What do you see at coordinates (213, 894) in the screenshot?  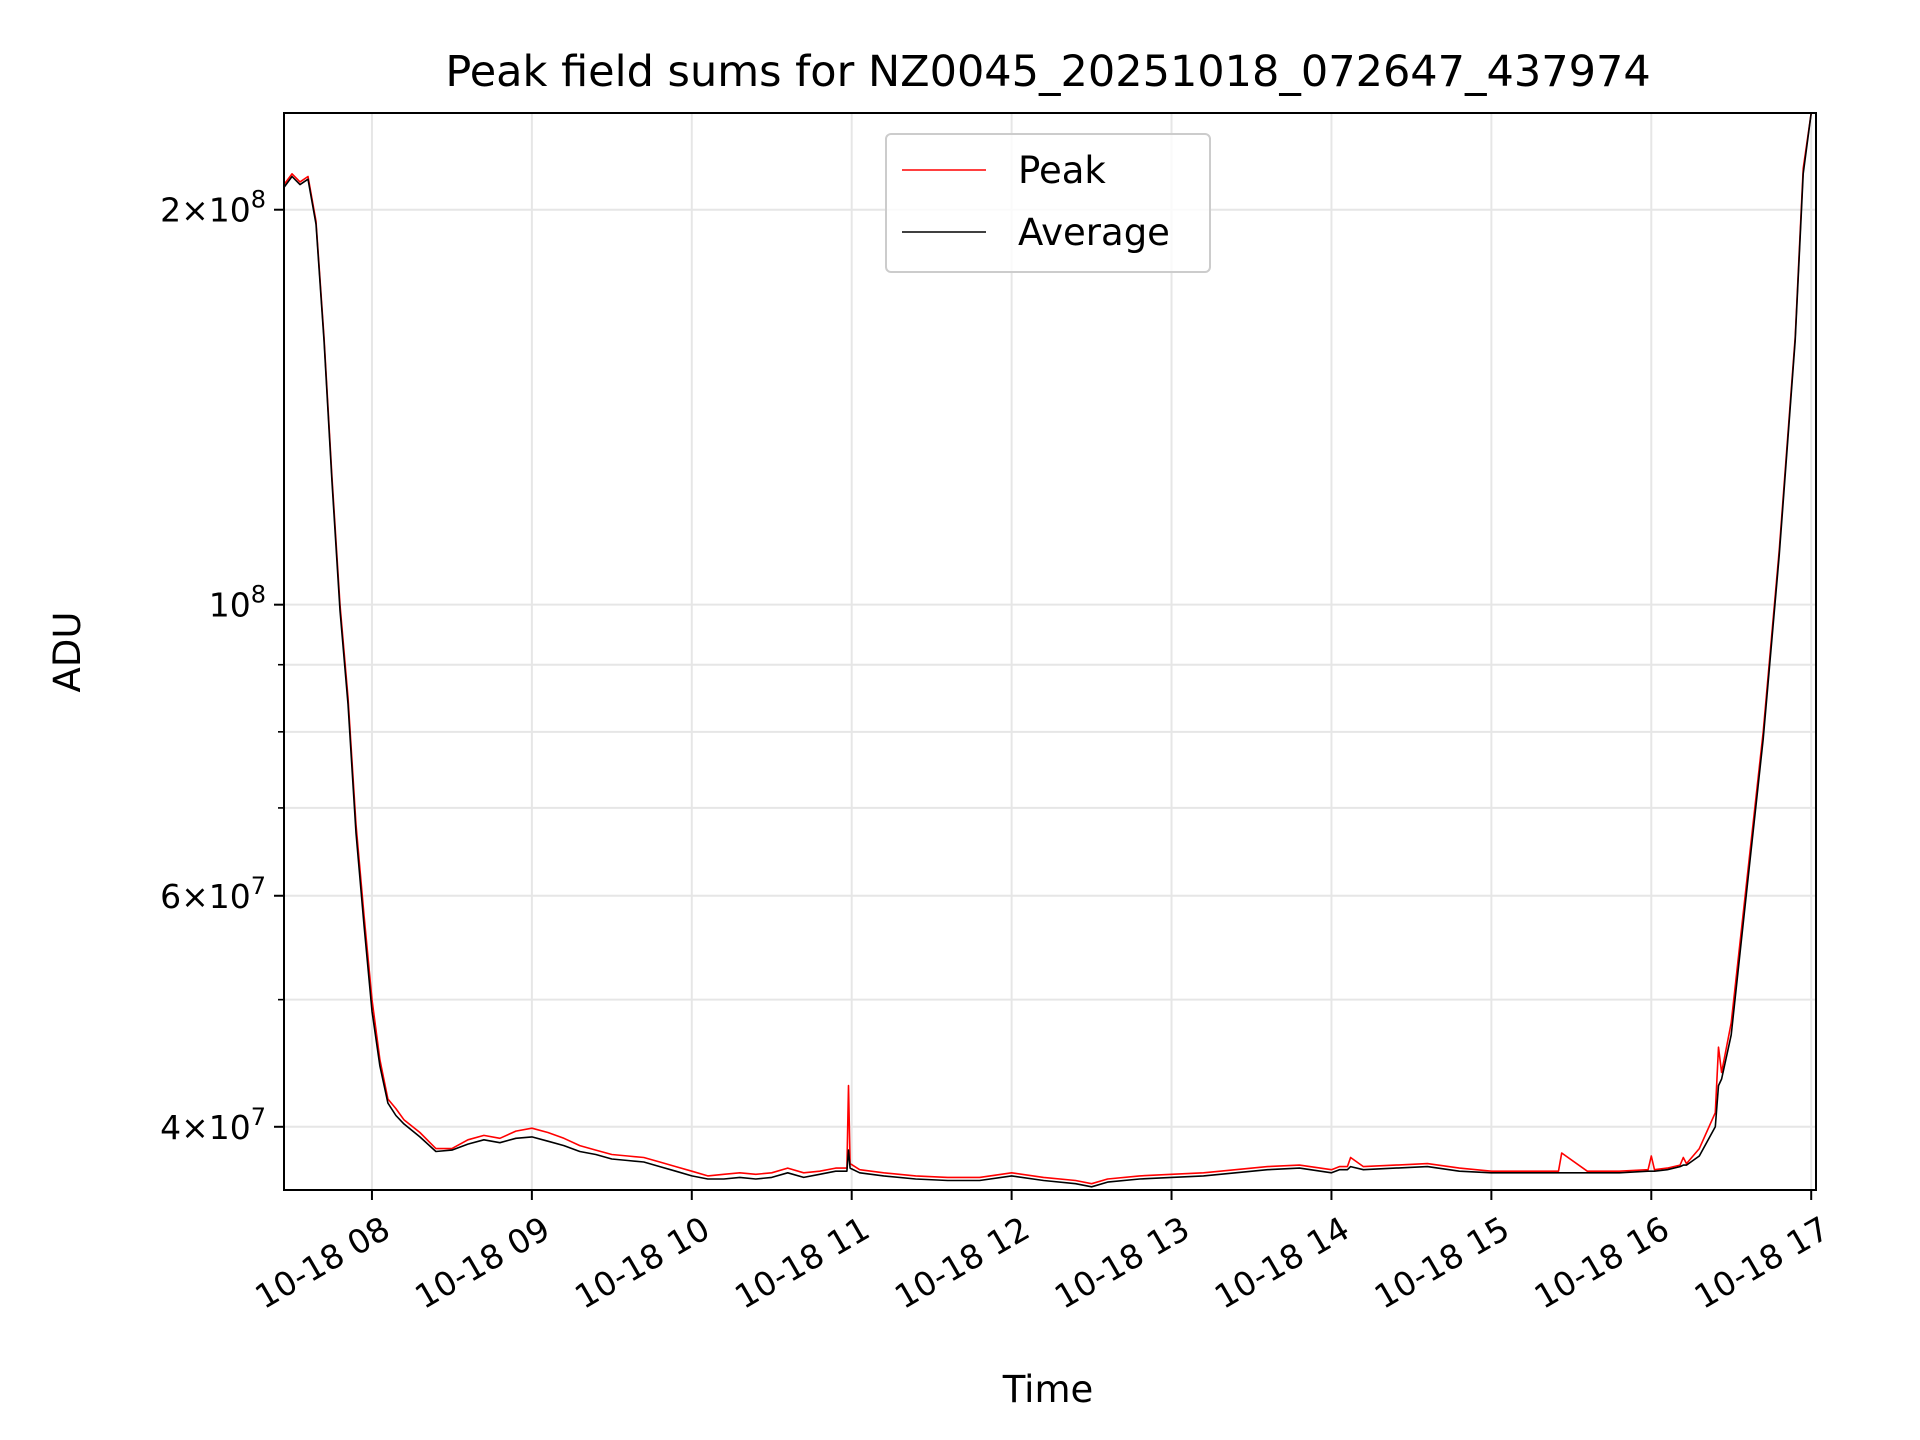 I see `y-tick-label: 6×107` at bounding box center [213, 894].